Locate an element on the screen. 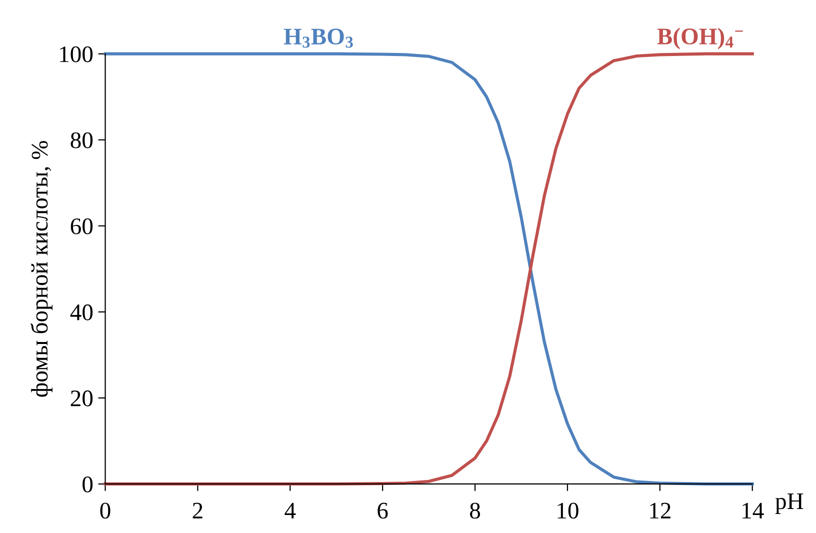 The width and height of the screenshot is (816, 533). y-tick-label: 40 is located at coordinates (81, 312).